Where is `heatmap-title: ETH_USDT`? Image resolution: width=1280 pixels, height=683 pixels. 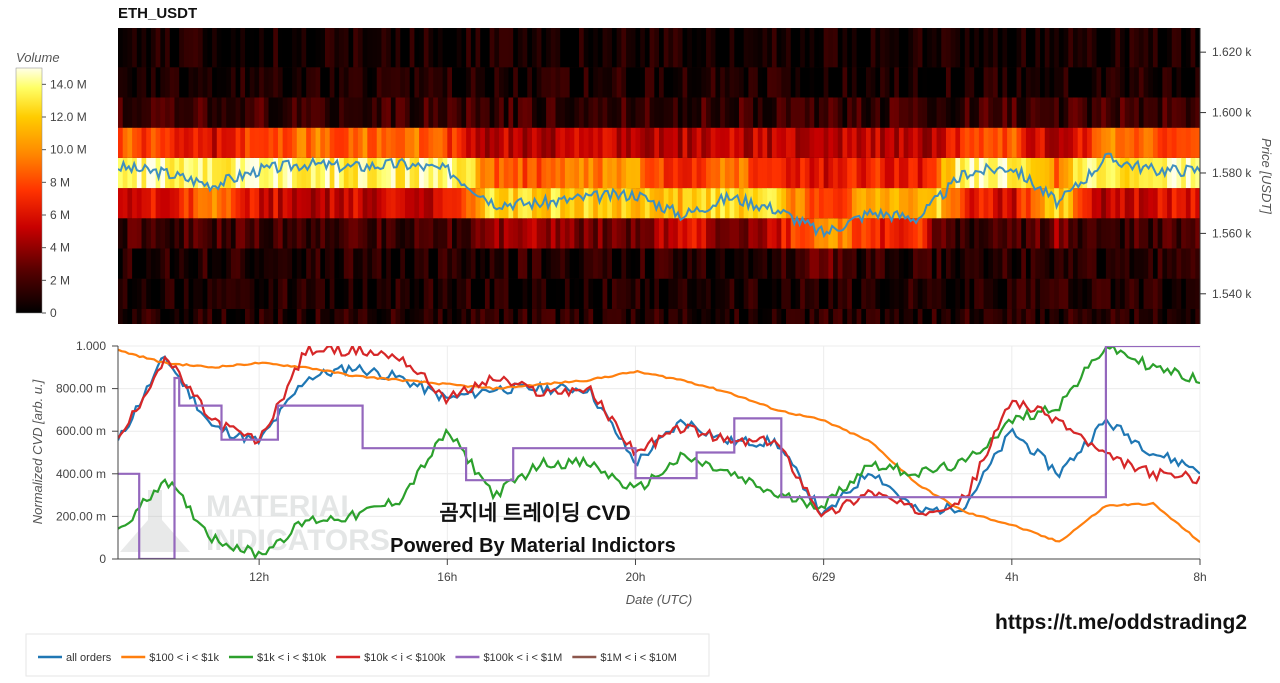
heatmap-title: ETH_USDT is located at coordinates (157, 13).